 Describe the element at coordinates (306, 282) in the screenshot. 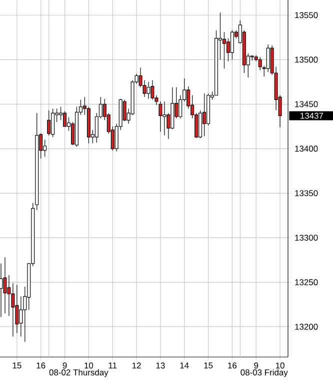

I see `y-tick-label: 13250` at that location.